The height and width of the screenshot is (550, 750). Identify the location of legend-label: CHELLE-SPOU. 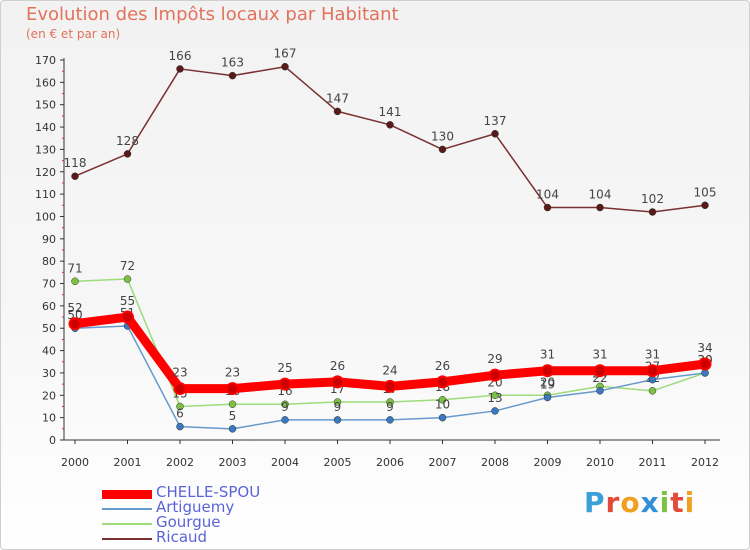
(208, 492).